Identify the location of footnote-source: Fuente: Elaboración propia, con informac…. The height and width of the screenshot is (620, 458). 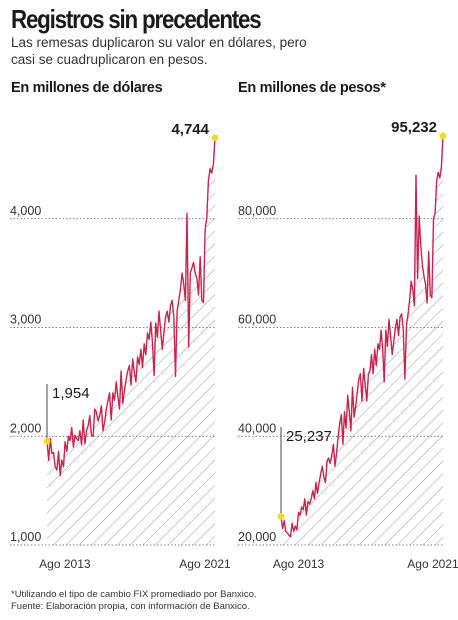
(130, 606).